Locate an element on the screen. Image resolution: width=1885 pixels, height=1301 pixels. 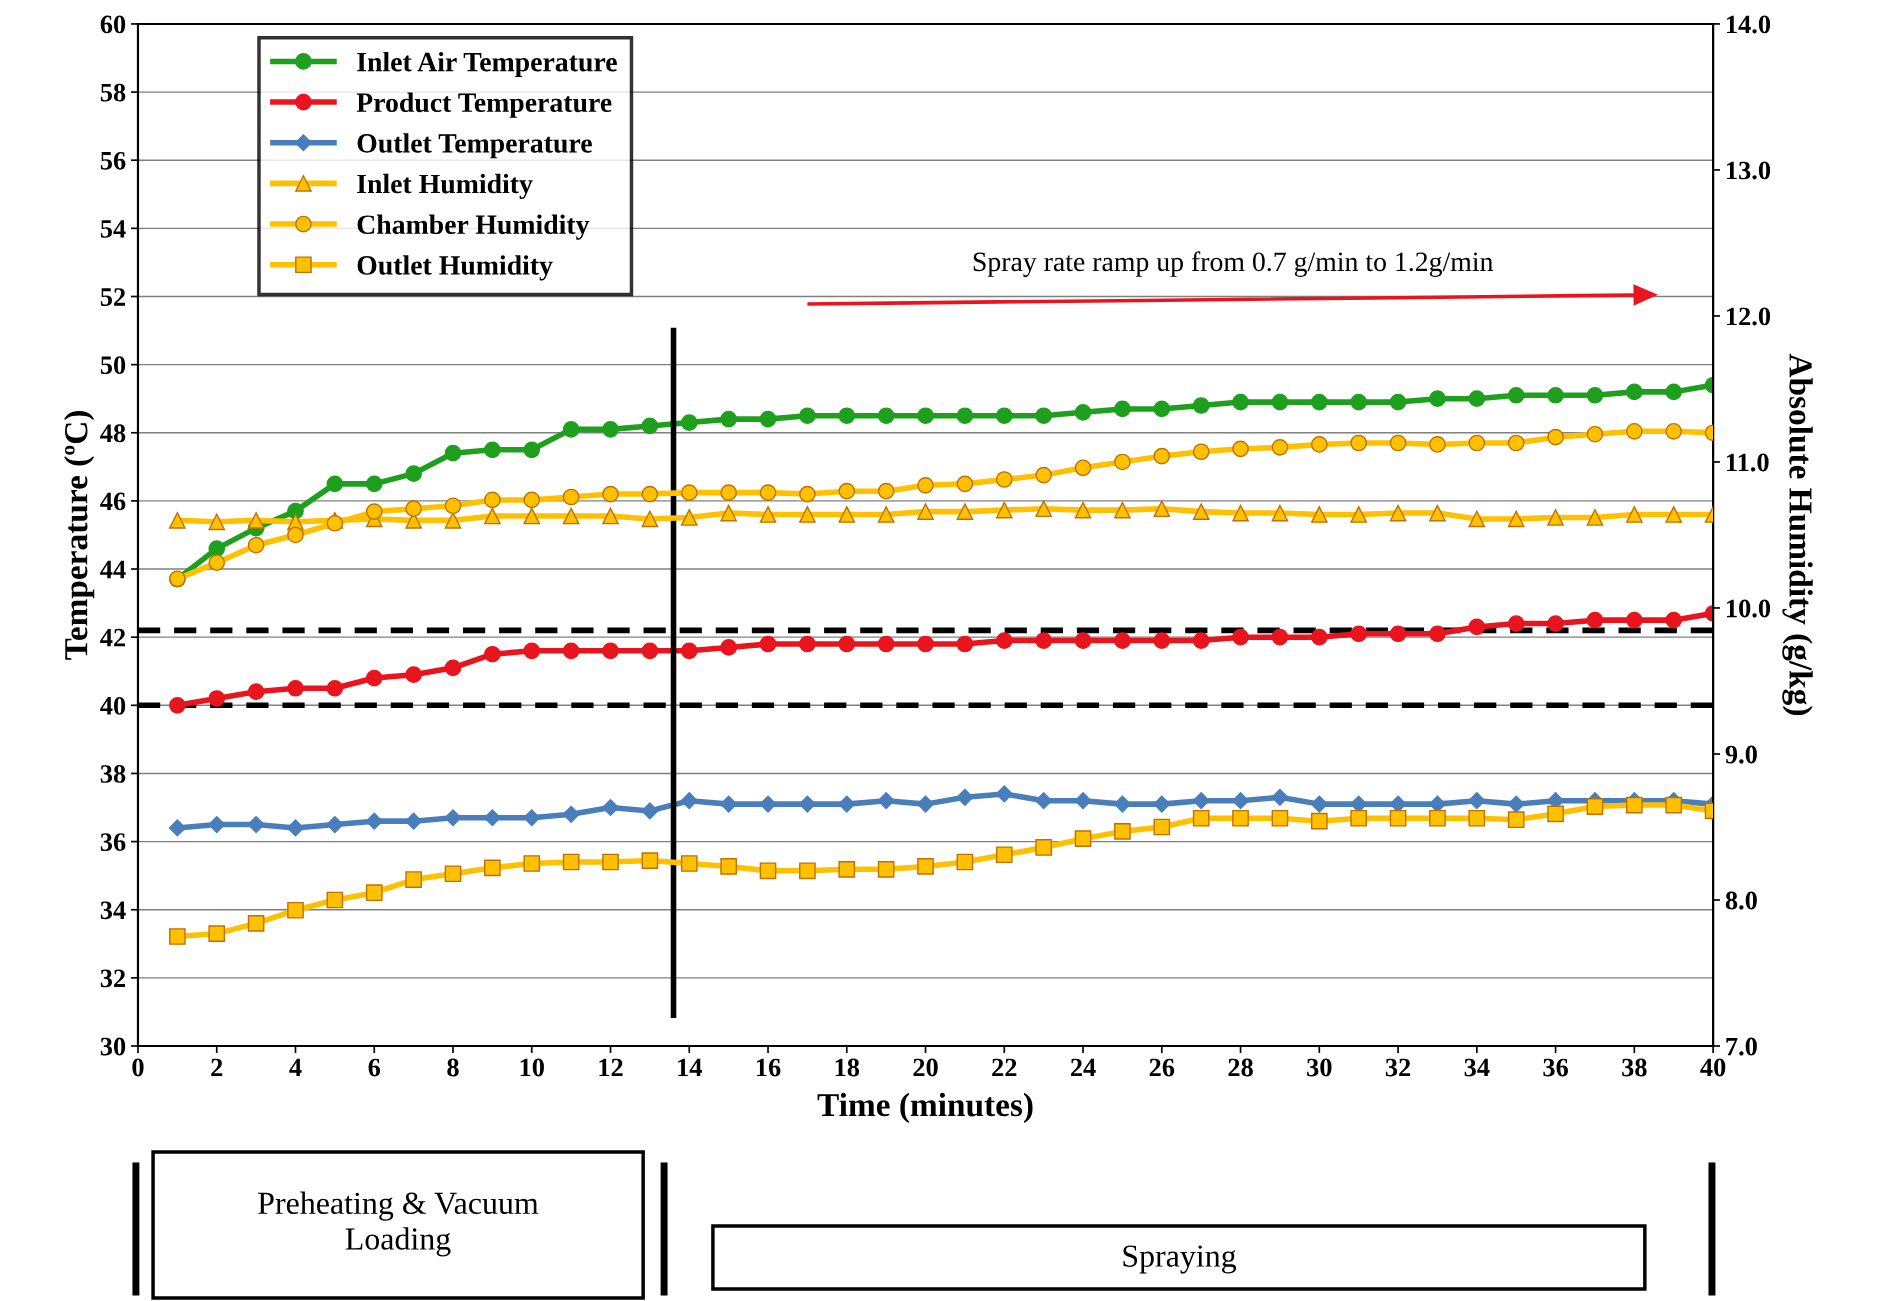
text: Preheating & Vacuum Loading is located at coordinates (398, 1224).